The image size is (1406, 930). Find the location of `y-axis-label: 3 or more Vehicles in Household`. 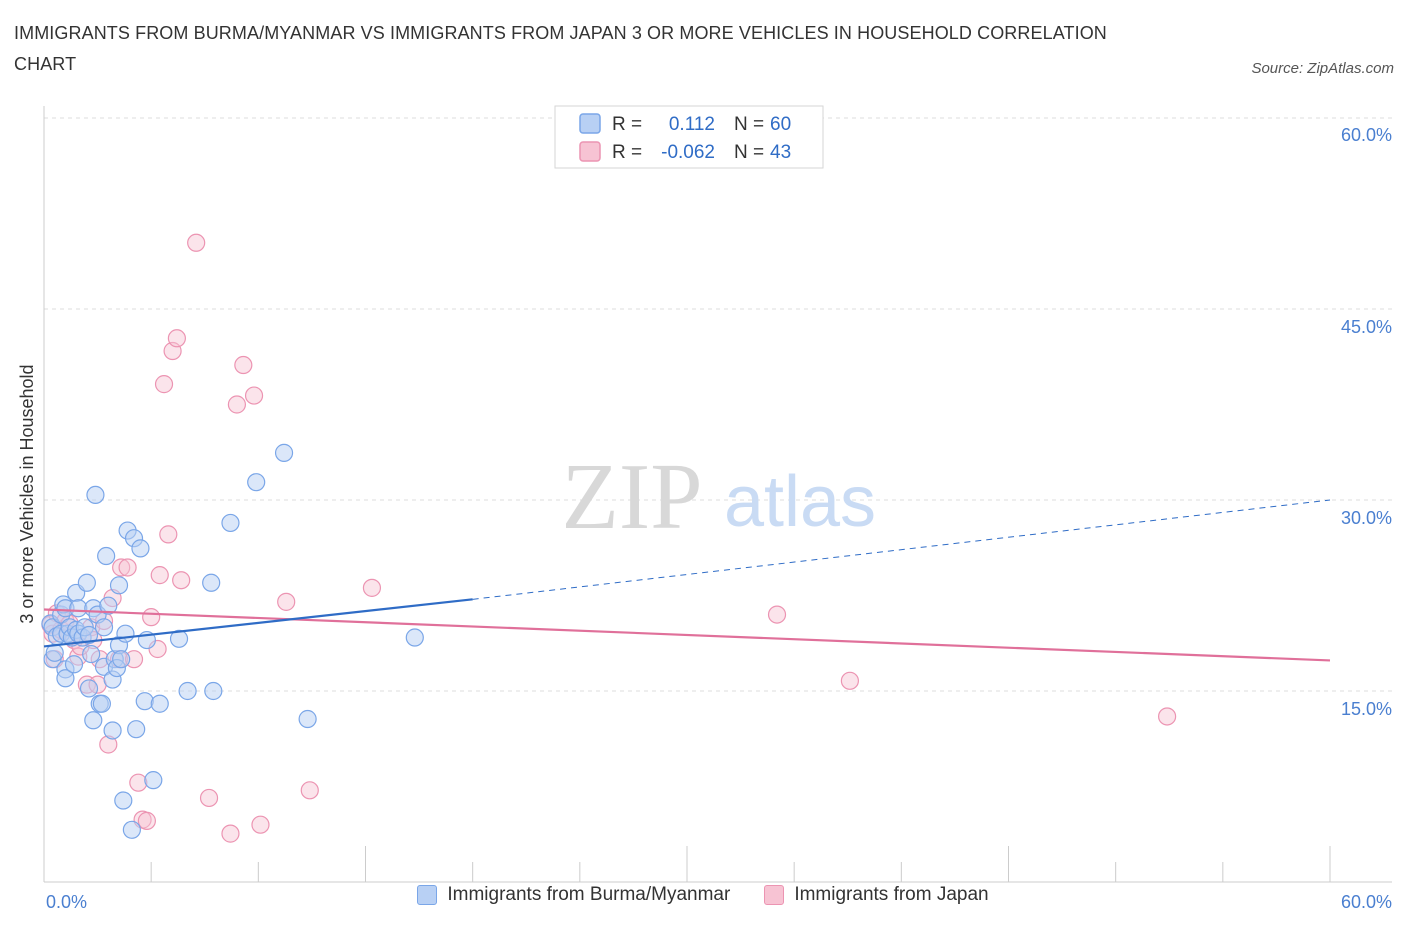

y-axis-label: 3 or more Vehicles in Household is located at coordinates (27, 493).